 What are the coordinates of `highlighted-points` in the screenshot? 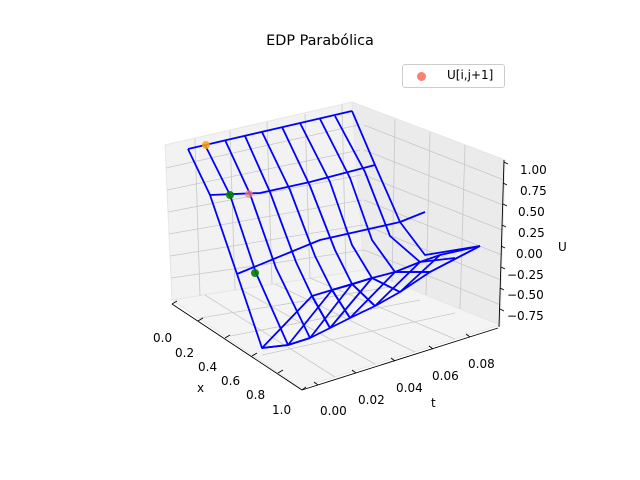 It's located at (230, 209).